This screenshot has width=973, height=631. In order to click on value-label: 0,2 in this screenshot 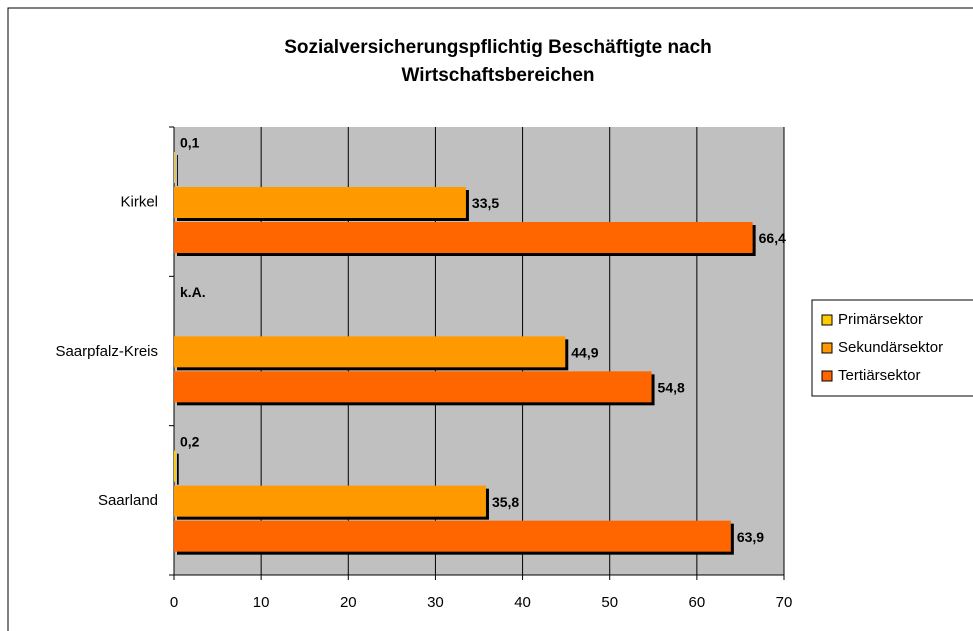, I will do `click(190, 441)`.